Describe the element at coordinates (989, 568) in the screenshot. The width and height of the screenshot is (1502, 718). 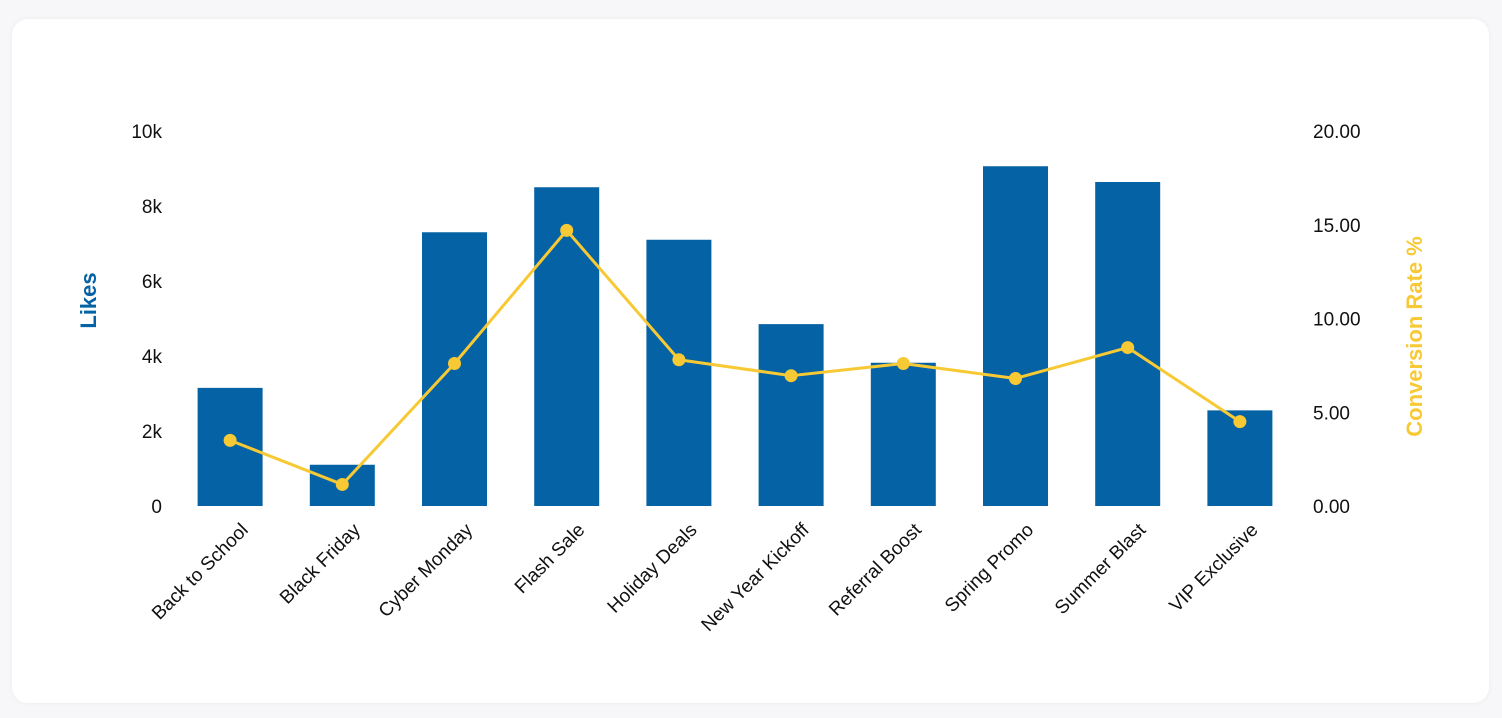
I see `x-tick-label: Spring Promo` at that location.